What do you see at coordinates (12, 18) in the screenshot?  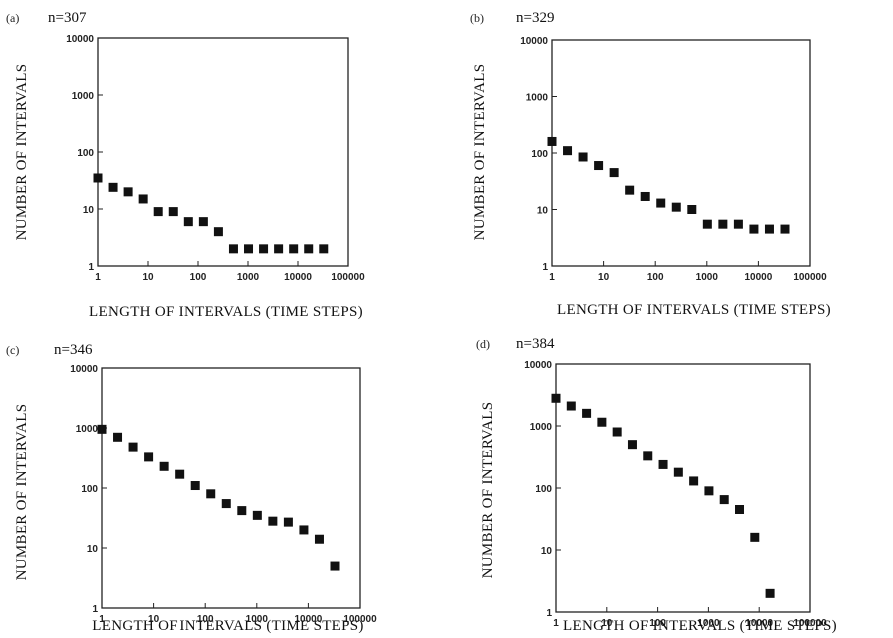 I see `panel-label: (a)` at bounding box center [12, 18].